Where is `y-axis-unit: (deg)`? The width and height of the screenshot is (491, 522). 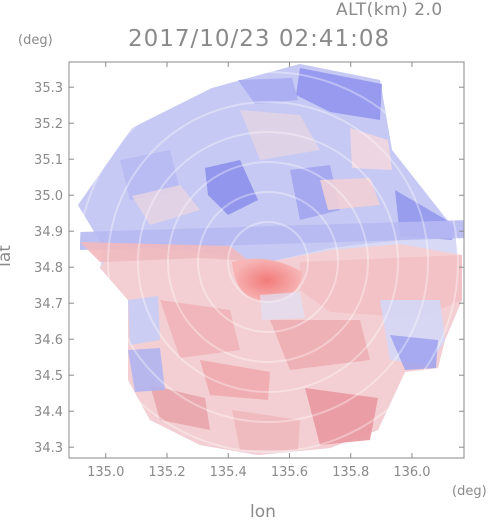 y-axis-unit: (deg) is located at coordinates (35, 40).